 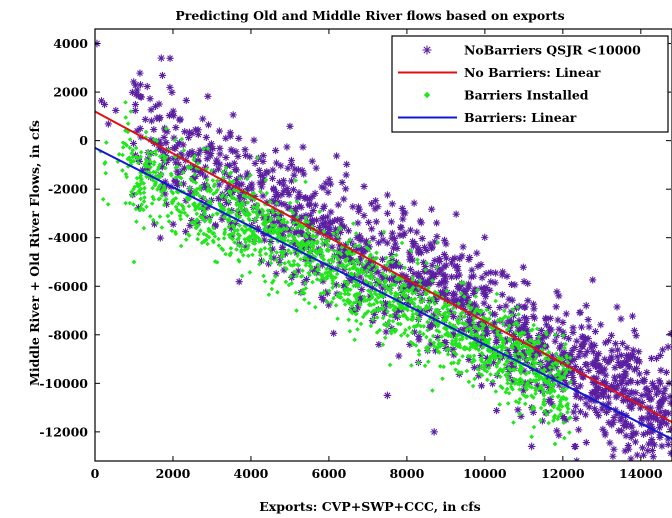 What do you see at coordinates (329, 473) in the screenshot?
I see `x-tick-label: 6000` at bounding box center [329, 473].